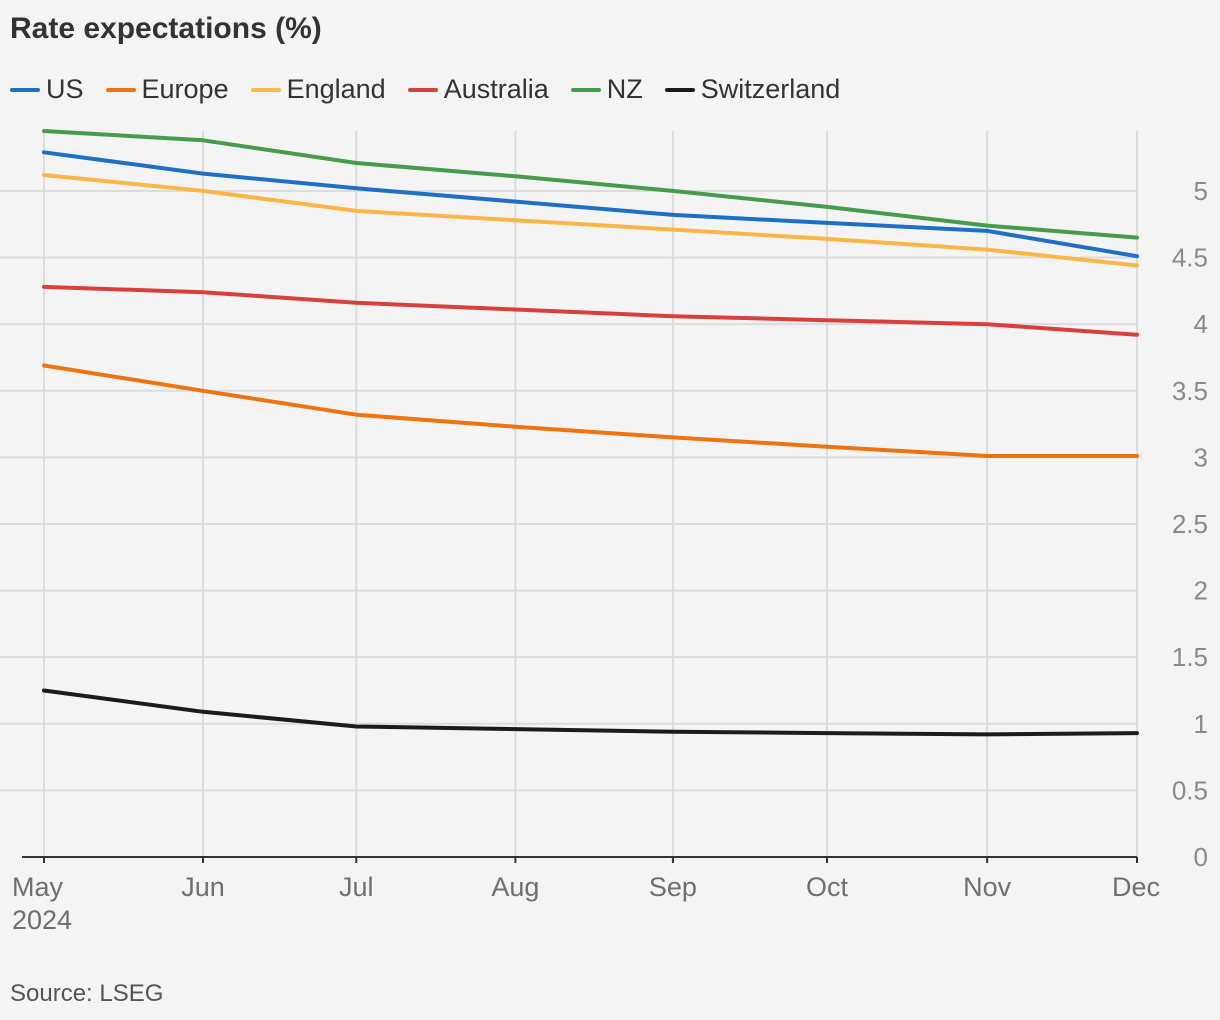 This screenshot has width=1220, height=1020. I want to click on series-line-europe, so click(590, 410).